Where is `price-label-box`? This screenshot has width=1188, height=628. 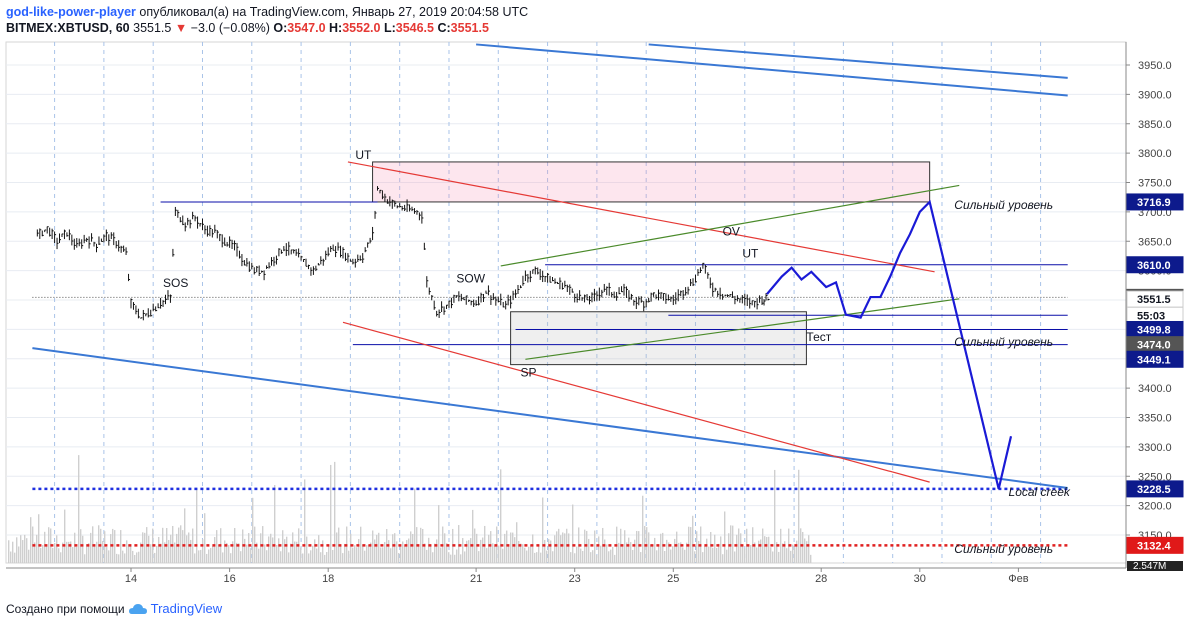
price-label-box is located at coordinates (1155, 265).